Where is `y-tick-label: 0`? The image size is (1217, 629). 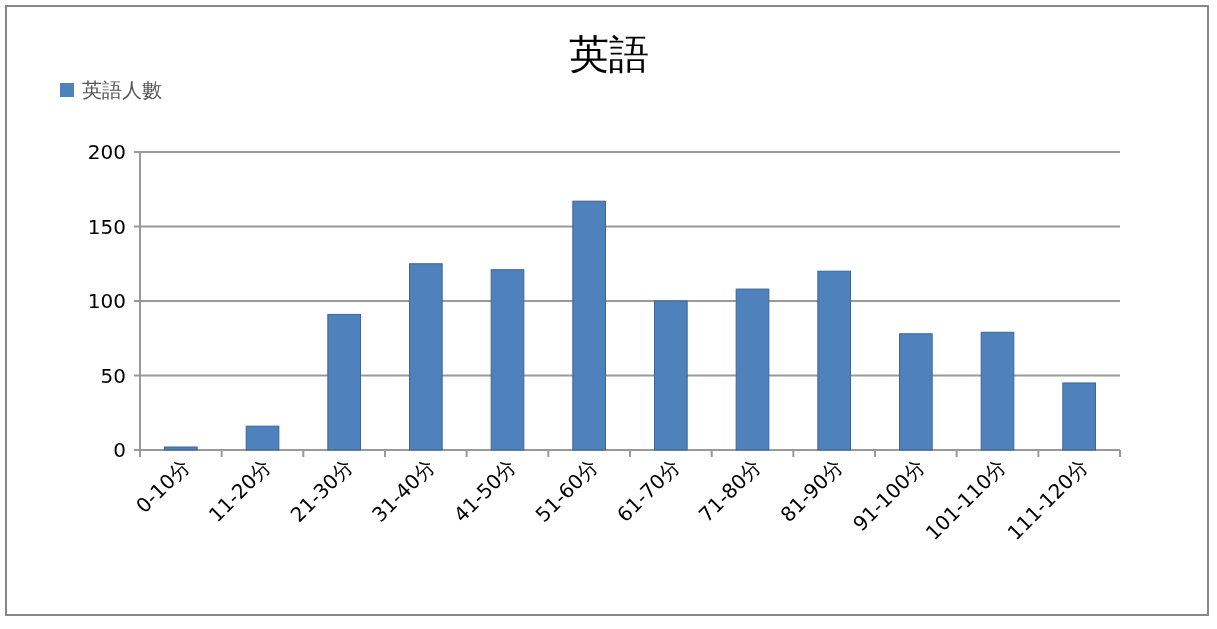
y-tick-label: 0 is located at coordinates (119, 450).